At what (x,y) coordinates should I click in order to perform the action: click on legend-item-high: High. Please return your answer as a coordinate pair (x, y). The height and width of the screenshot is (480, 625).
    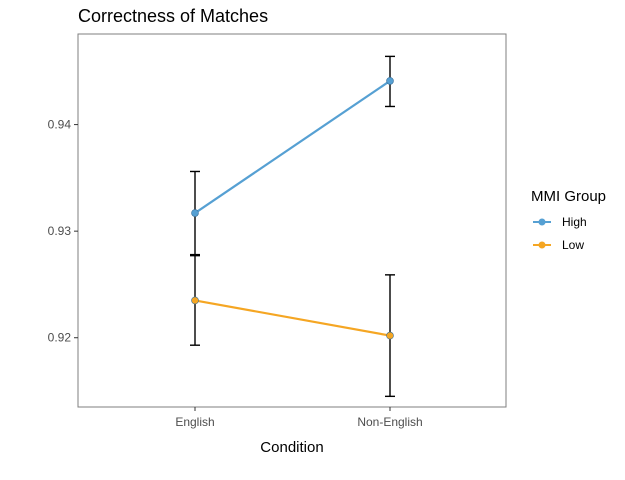
    Looking at the image, I should click on (560, 222).